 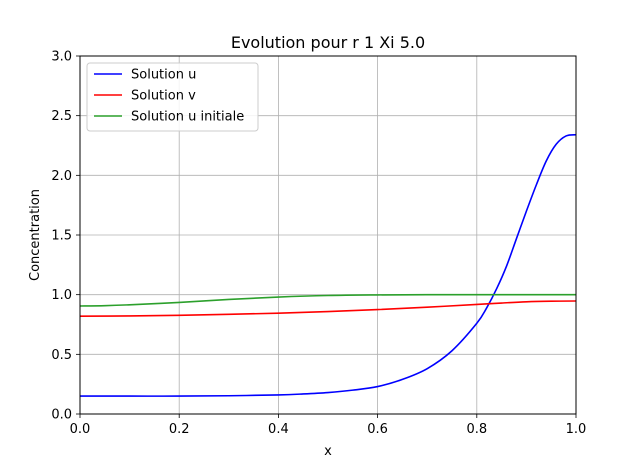 What do you see at coordinates (187, 117) in the screenshot?
I see `legend-label: Solution u initiale` at bounding box center [187, 117].